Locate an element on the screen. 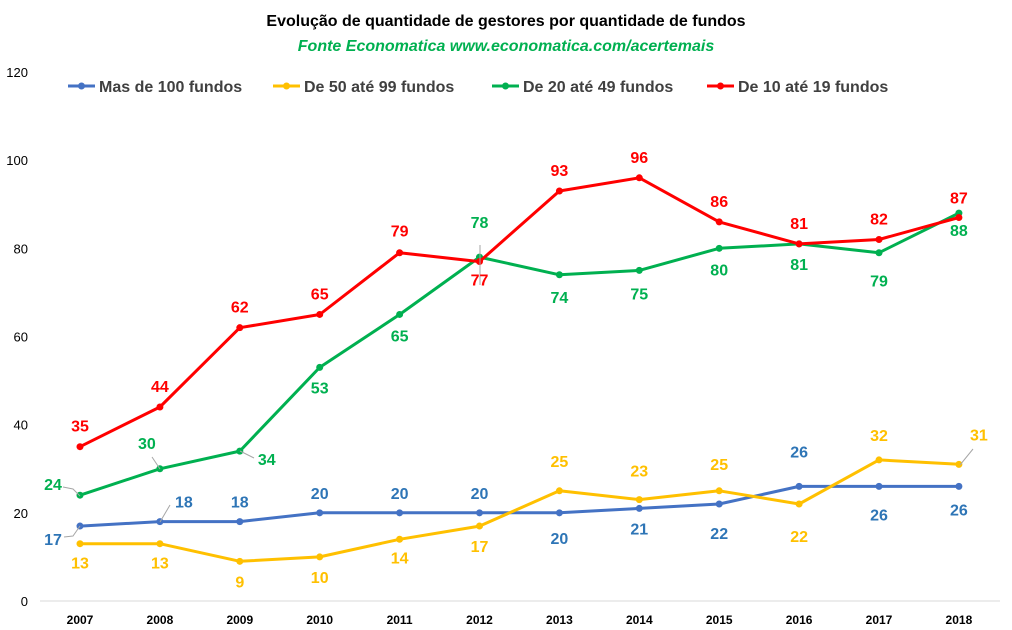 Image resolution: width=1012 pixels, height=630 pixels. x-tick-label: 2013 is located at coordinates (559, 620).